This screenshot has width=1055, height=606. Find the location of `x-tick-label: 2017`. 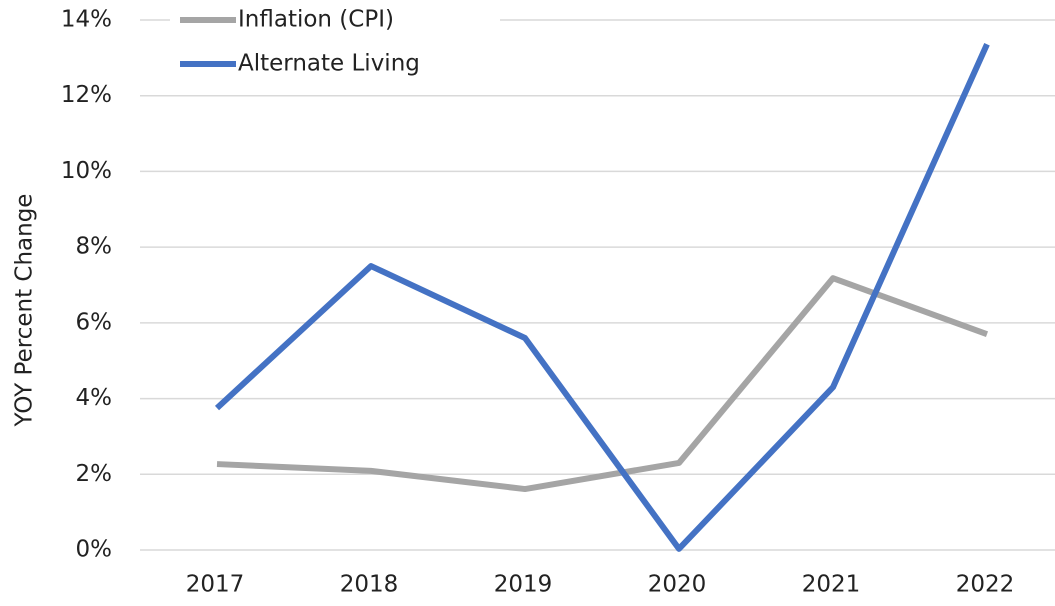

x-tick-label: 2017 is located at coordinates (215, 585).